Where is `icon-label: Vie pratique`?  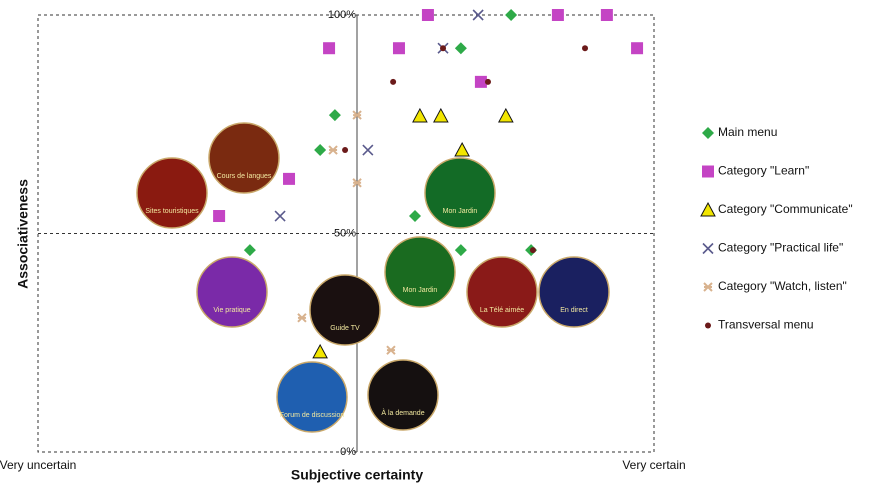 icon-label: Vie pratique is located at coordinates (231, 310).